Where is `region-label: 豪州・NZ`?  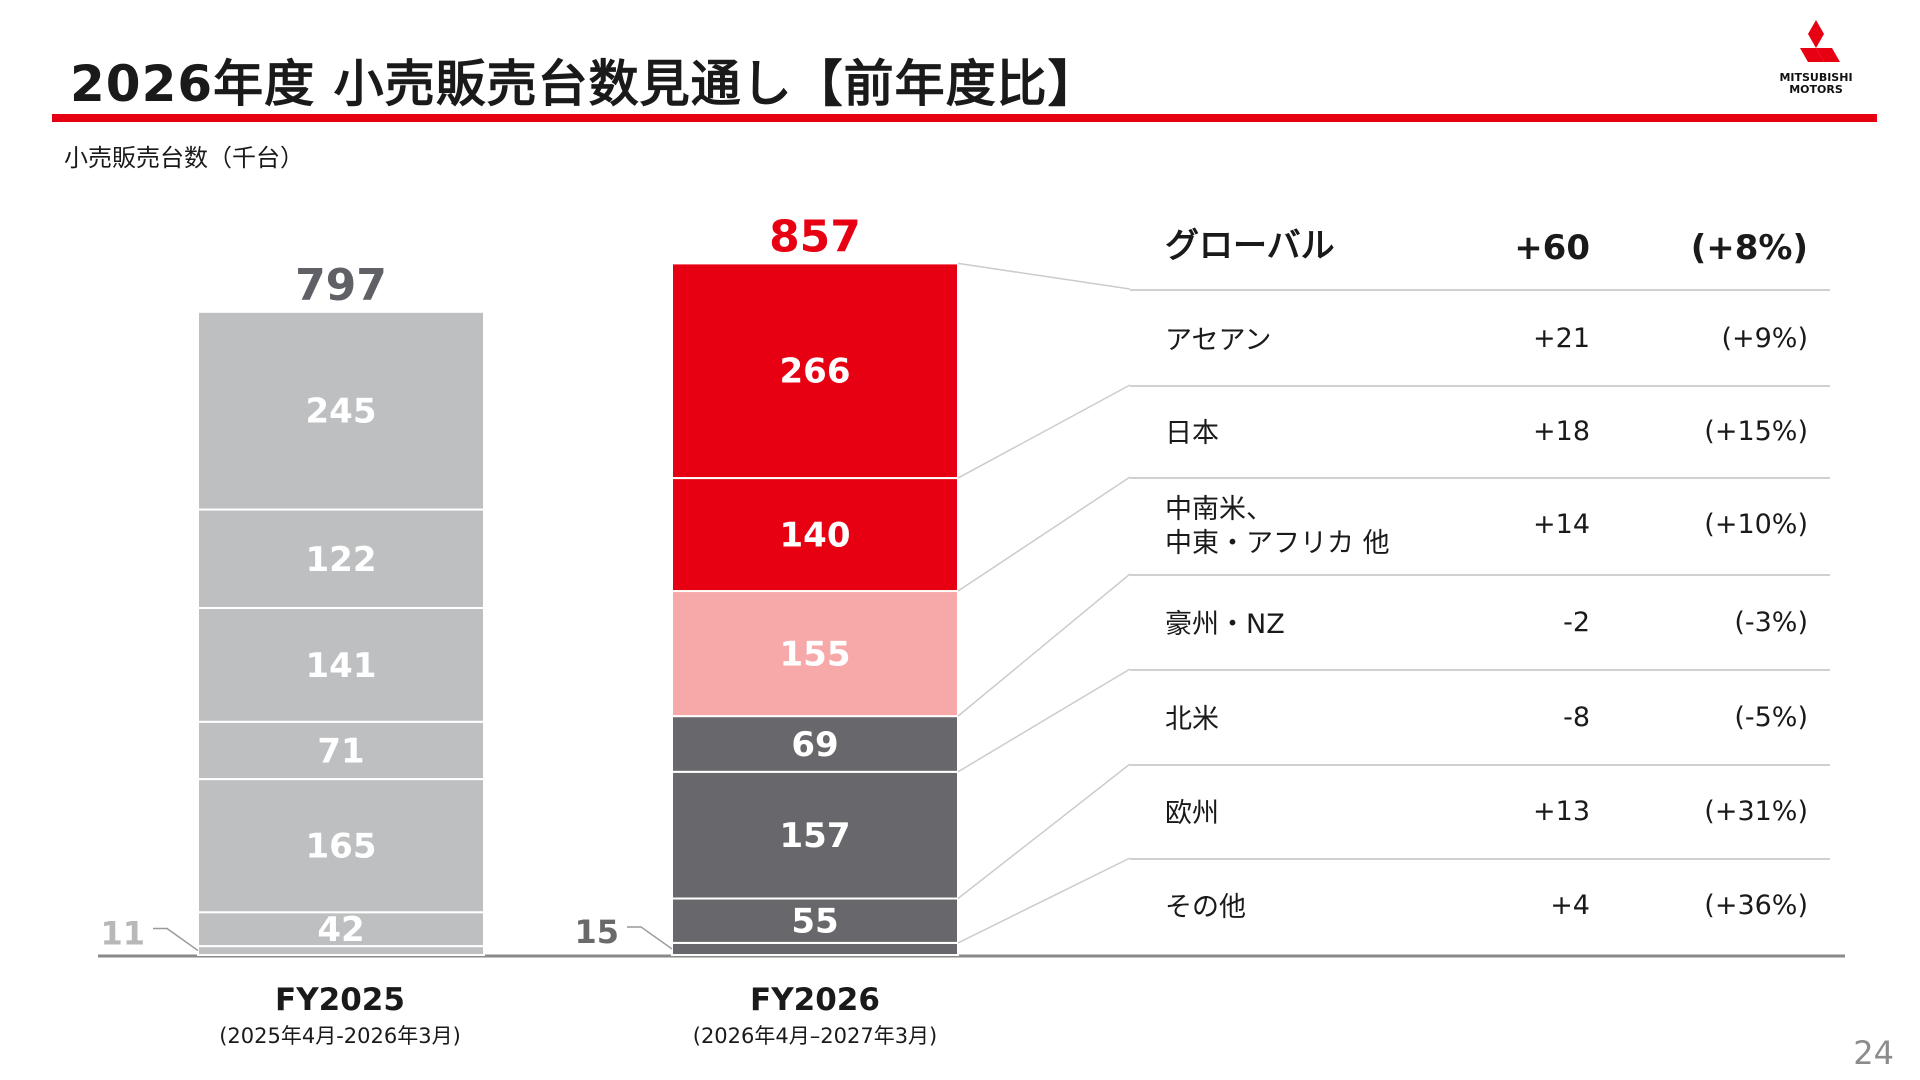 region-label: 豪州・NZ is located at coordinates (1225, 624).